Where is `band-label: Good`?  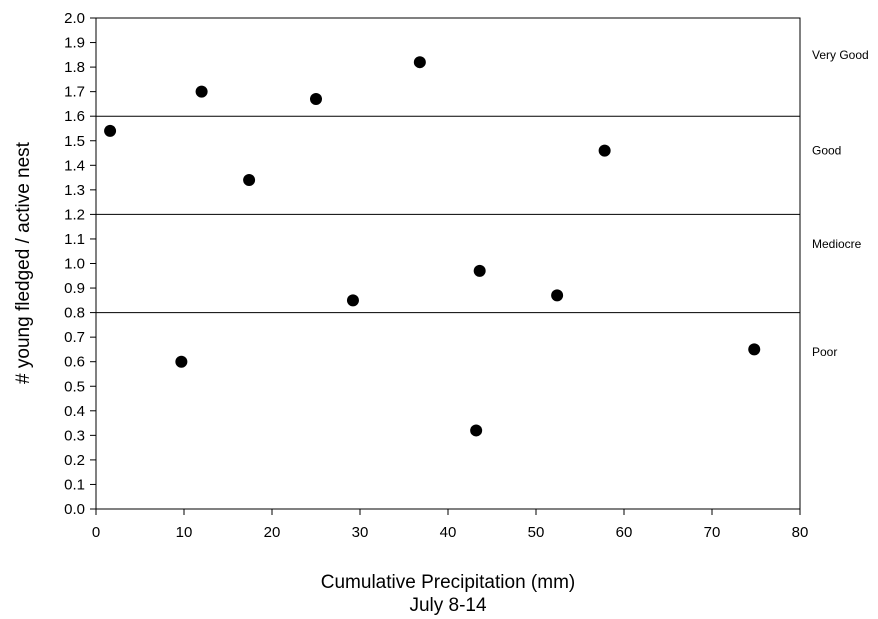
band-label: Good is located at coordinates (826, 151).